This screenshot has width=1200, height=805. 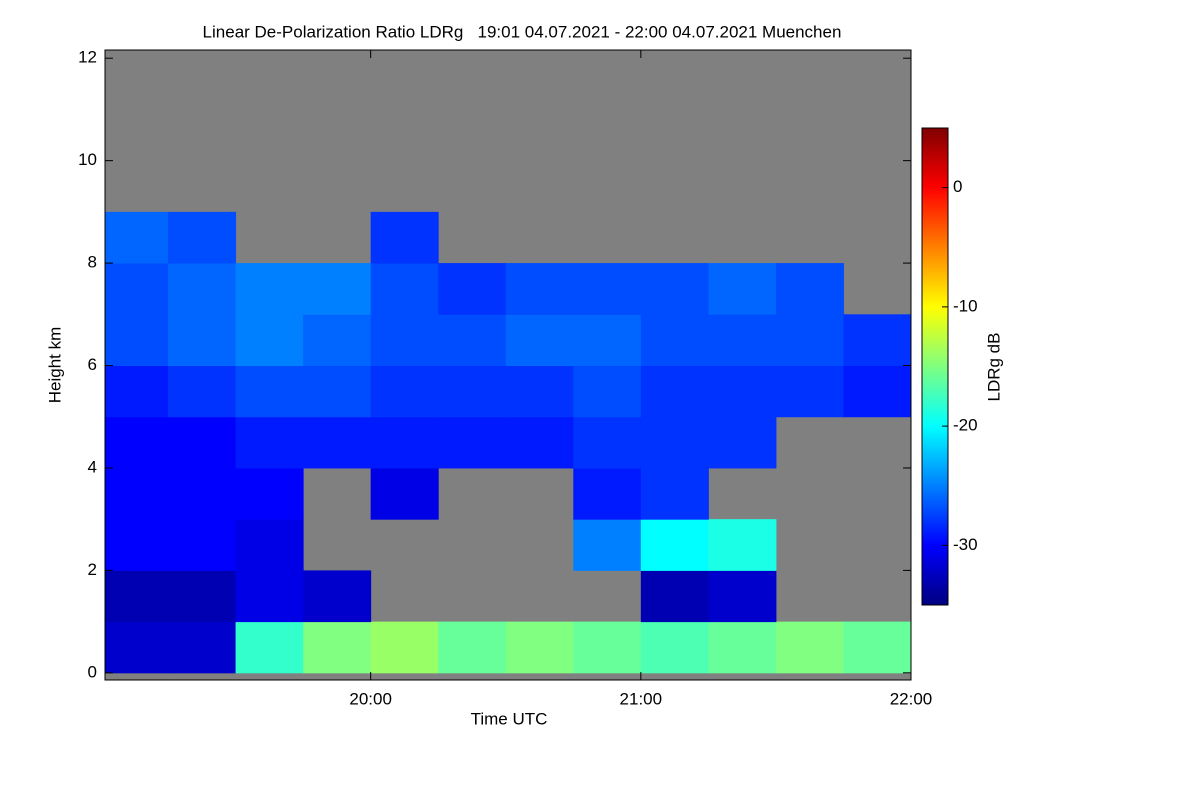 What do you see at coordinates (965, 425) in the screenshot?
I see `colorbar-tick-label: -20` at bounding box center [965, 425].